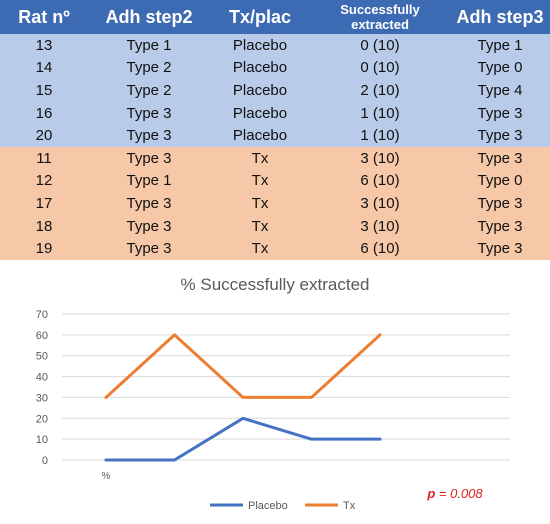  Describe the element at coordinates (275, 284) in the screenshot. I see `chart-title: % Successfully extracted` at that location.